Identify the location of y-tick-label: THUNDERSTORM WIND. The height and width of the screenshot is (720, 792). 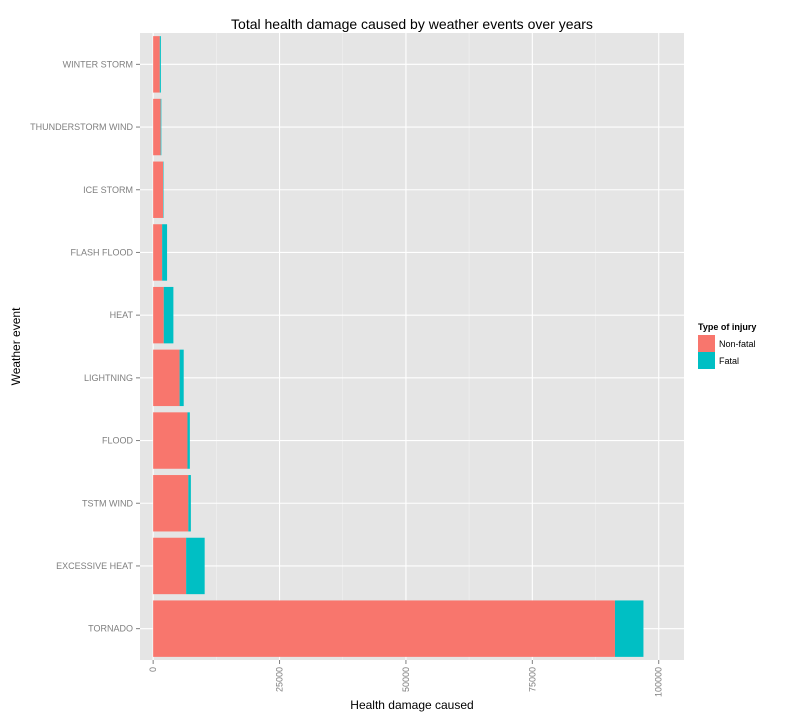
(81, 127).